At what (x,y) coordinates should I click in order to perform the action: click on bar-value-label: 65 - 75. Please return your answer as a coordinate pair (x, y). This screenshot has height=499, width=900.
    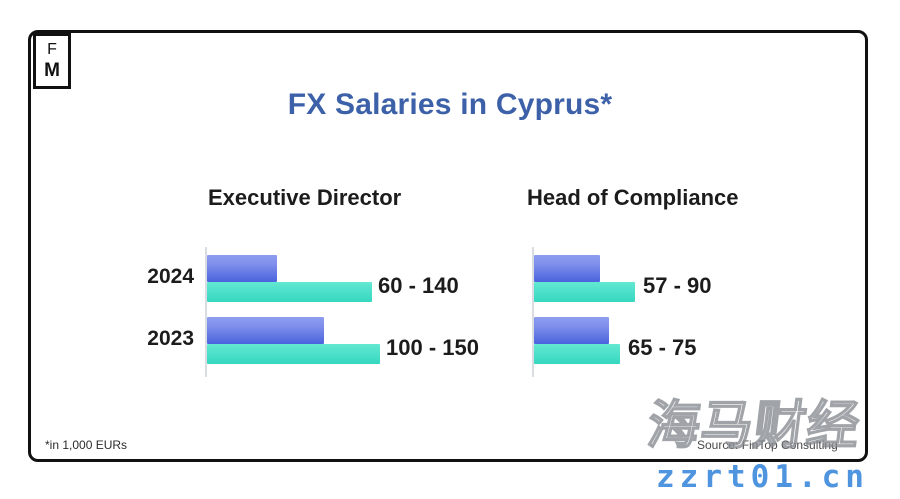
    Looking at the image, I should click on (662, 347).